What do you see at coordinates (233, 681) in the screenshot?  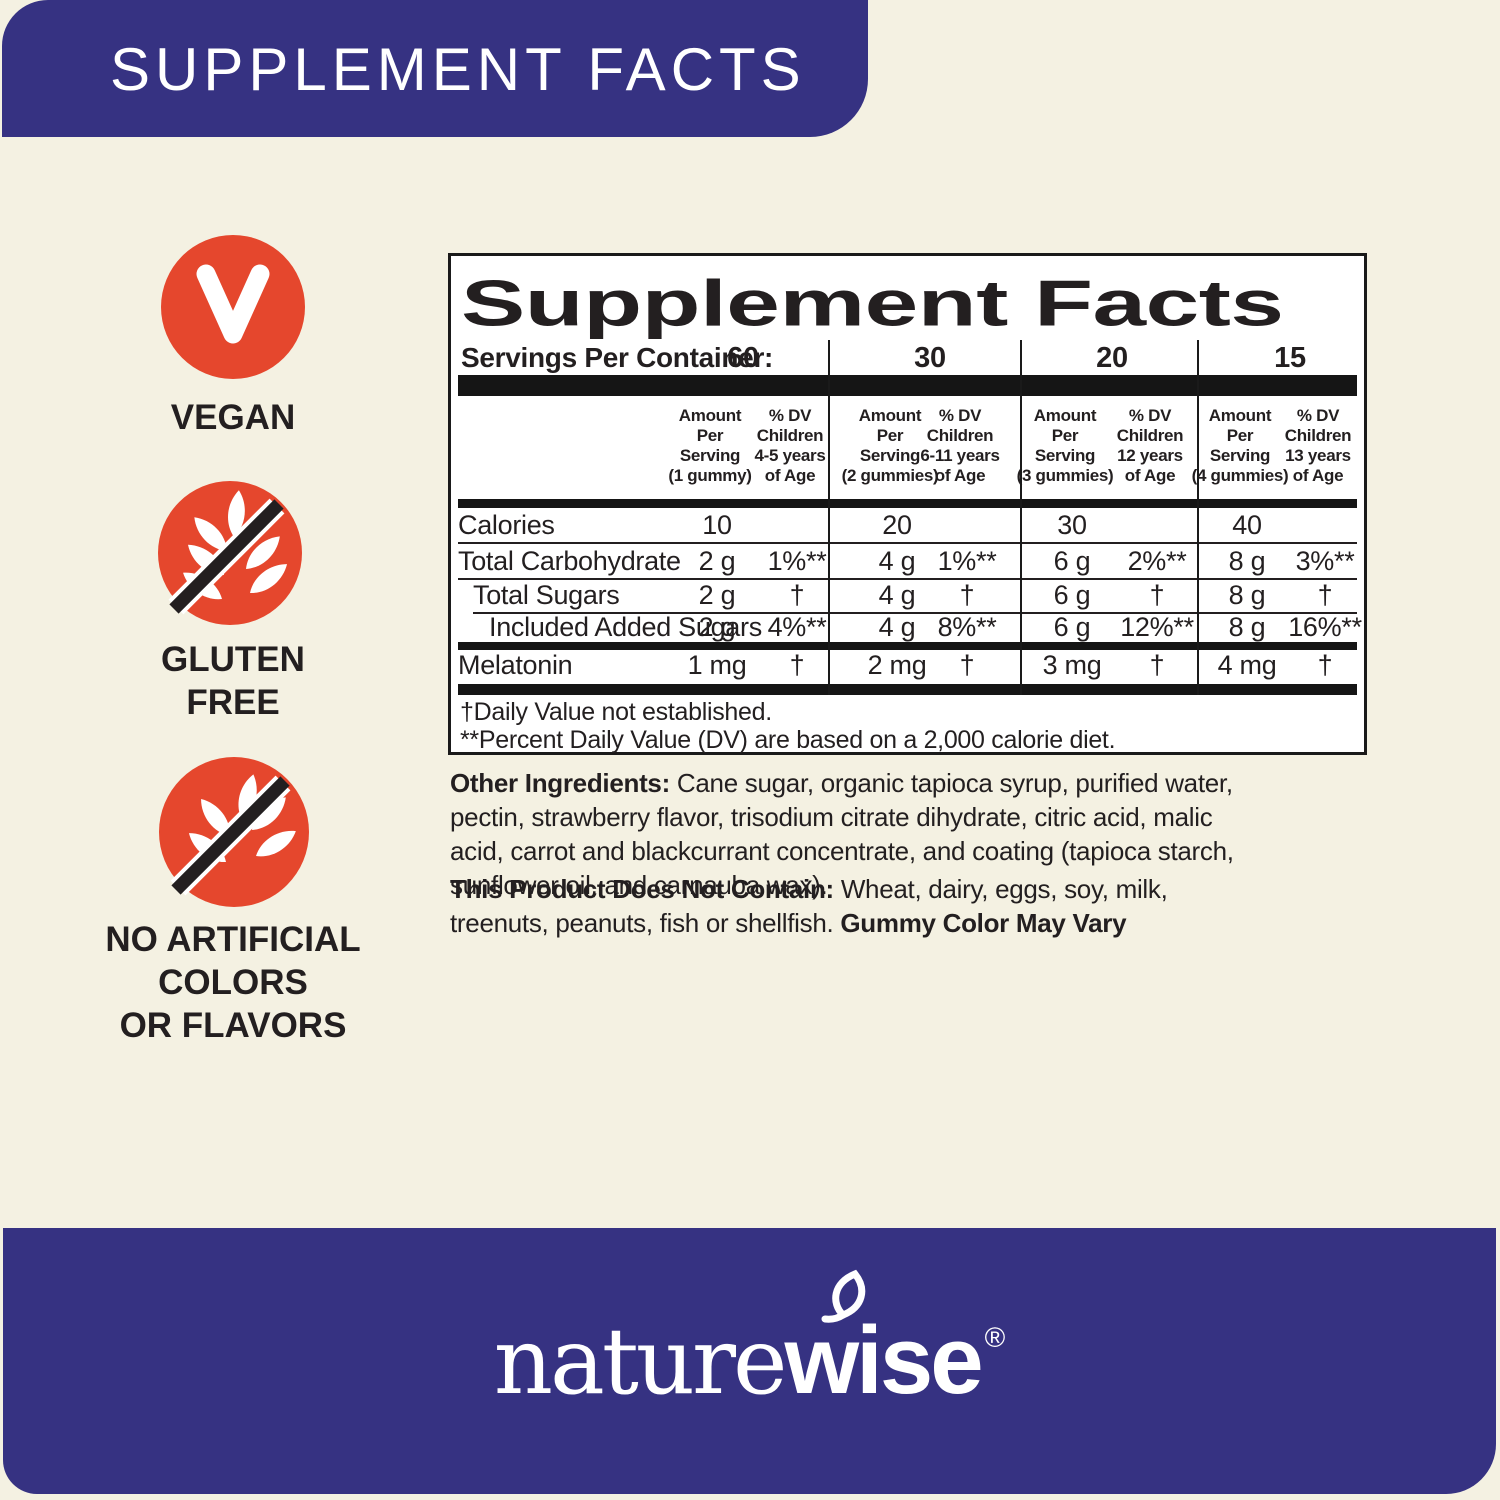 I see `gluten-free-label: GLUTEN FREE` at bounding box center [233, 681].